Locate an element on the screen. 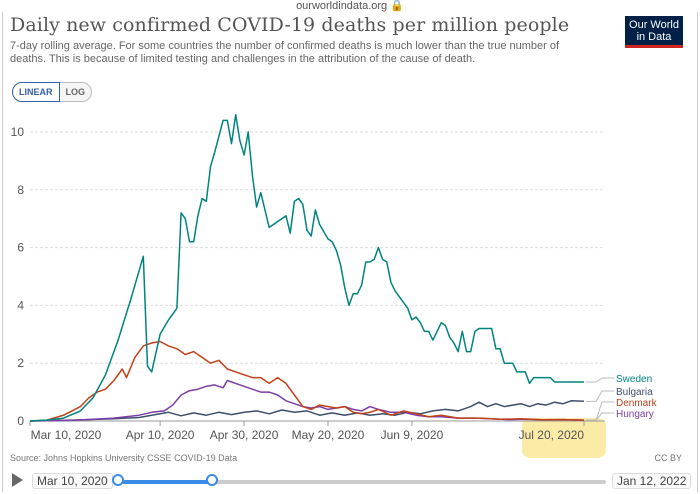 This screenshot has height=494, width=700. x-tick-label: Mar 10, 2020 is located at coordinates (66, 435).